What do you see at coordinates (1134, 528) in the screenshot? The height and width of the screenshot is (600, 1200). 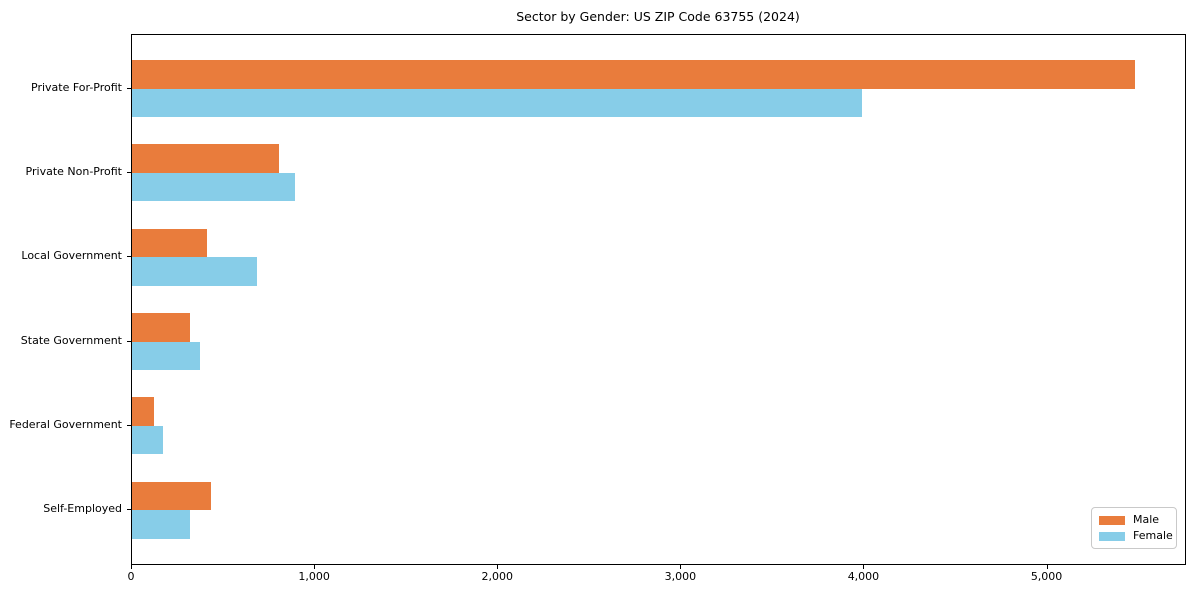 I see `legend: Male Female` at bounding box center [1134, 528].